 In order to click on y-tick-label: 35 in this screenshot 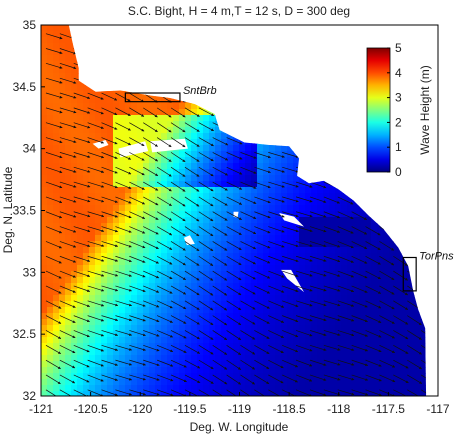, I will do `click(30, 25)`.